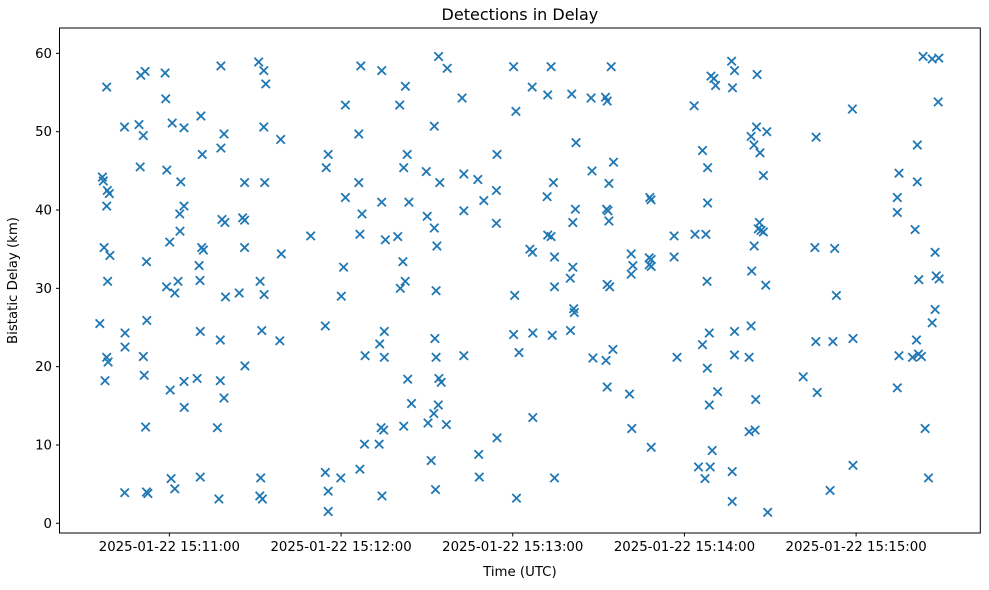 Image resolution: width=989 pixels, height=590 pixels. What do you see at coordinates (43, 132) in the screenshot?
I see `y-tick-label: 50` at bounding box center [43, 132].